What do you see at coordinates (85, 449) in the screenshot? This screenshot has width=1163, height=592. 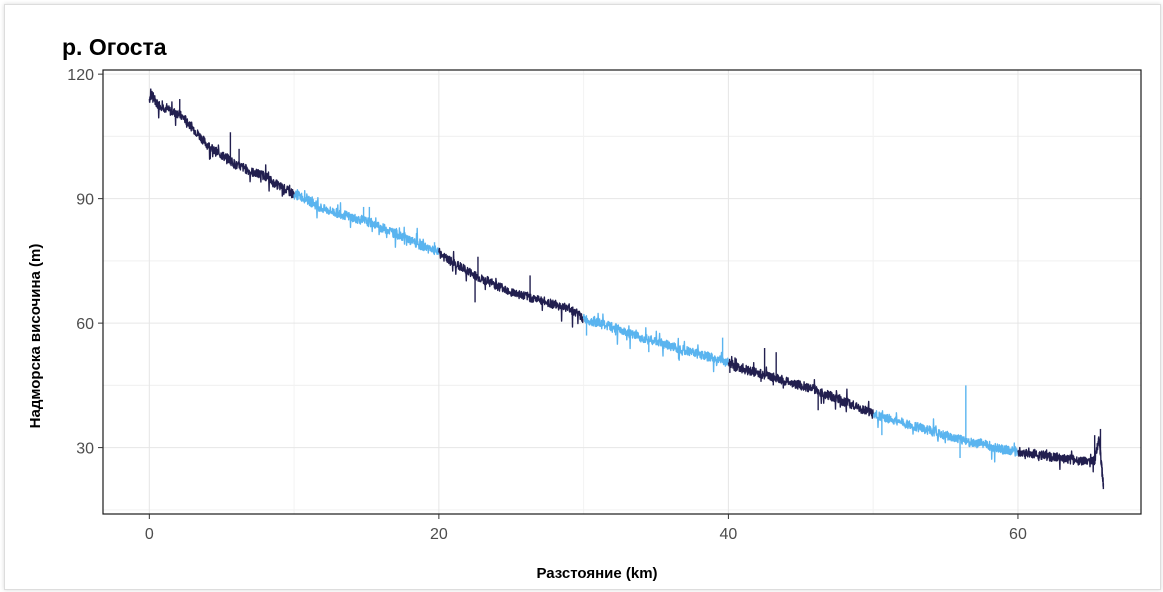 I see `y-tick-label: 30` at bounding box center [85, 449].